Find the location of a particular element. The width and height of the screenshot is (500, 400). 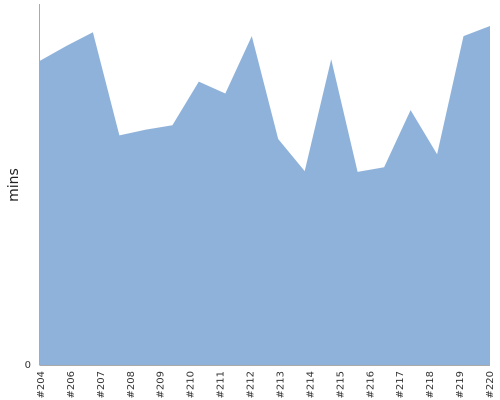

y-tick-label: 0 is located at coordinates (28, 365).